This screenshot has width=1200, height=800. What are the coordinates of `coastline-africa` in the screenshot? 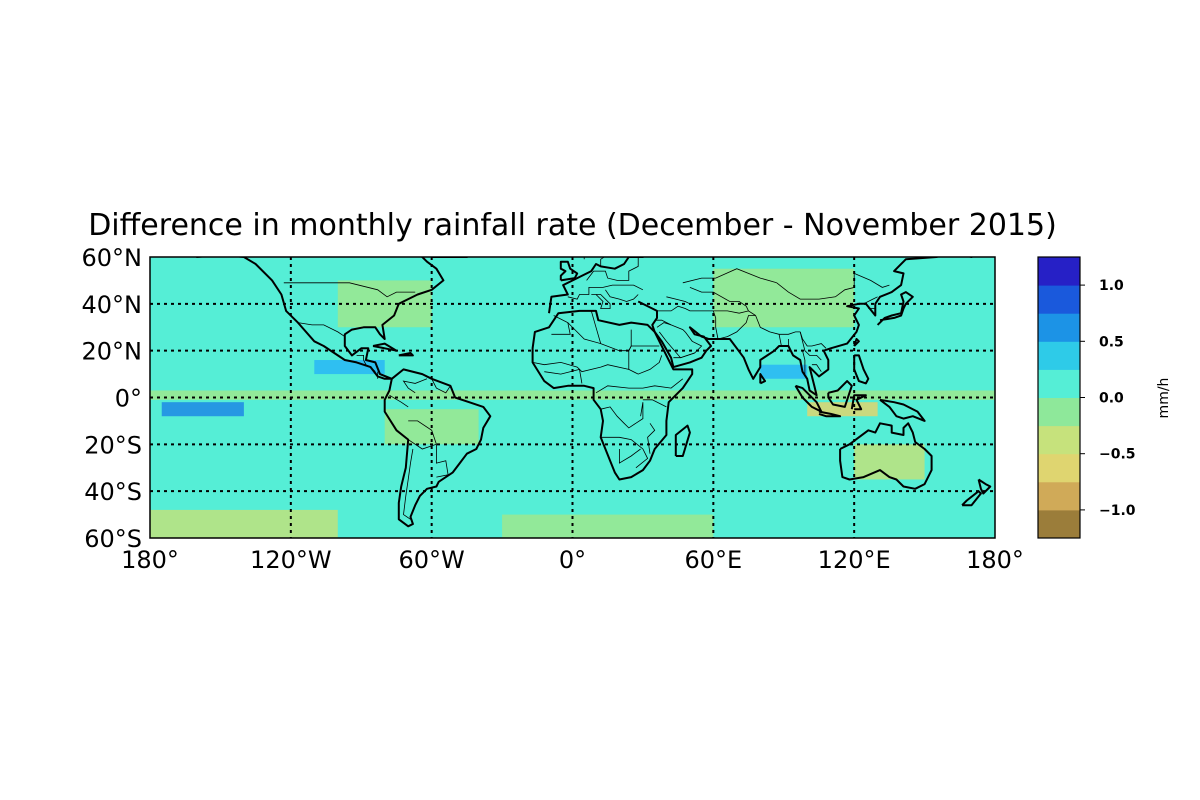 It's located at (612, 395).